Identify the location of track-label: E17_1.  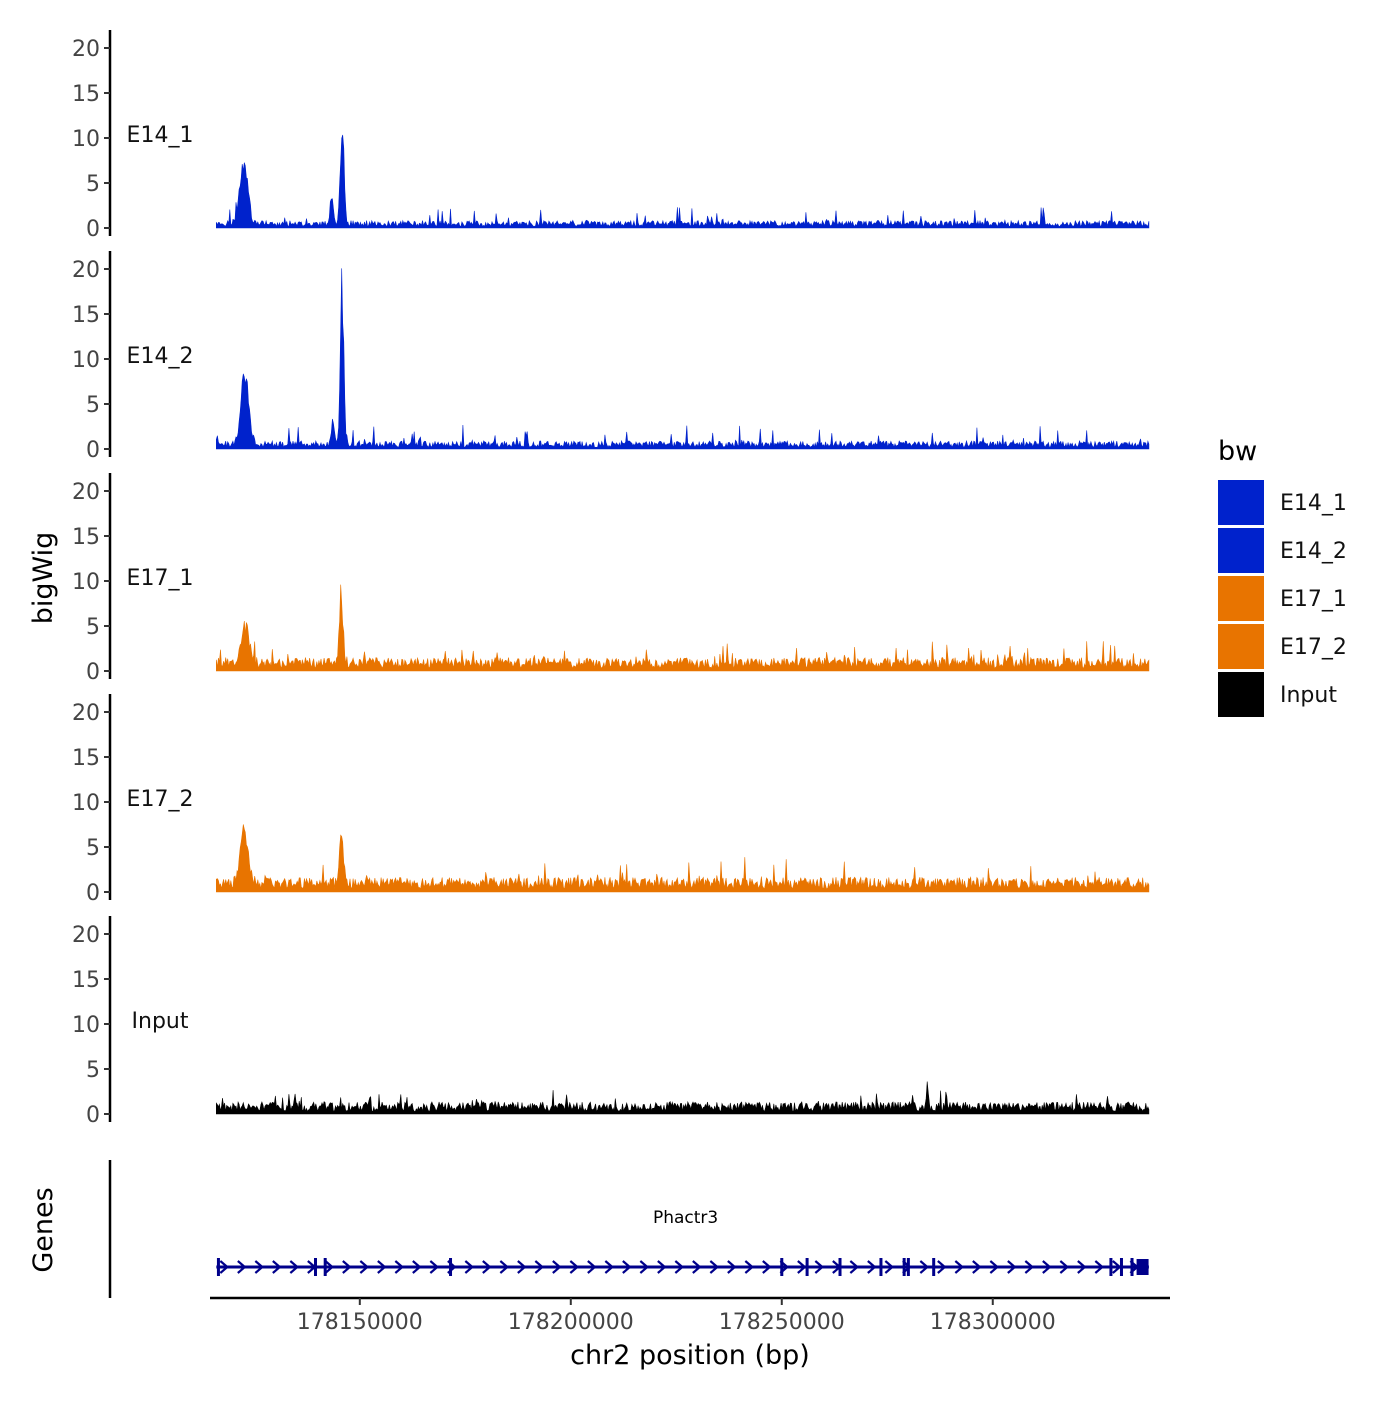
(160, 578).